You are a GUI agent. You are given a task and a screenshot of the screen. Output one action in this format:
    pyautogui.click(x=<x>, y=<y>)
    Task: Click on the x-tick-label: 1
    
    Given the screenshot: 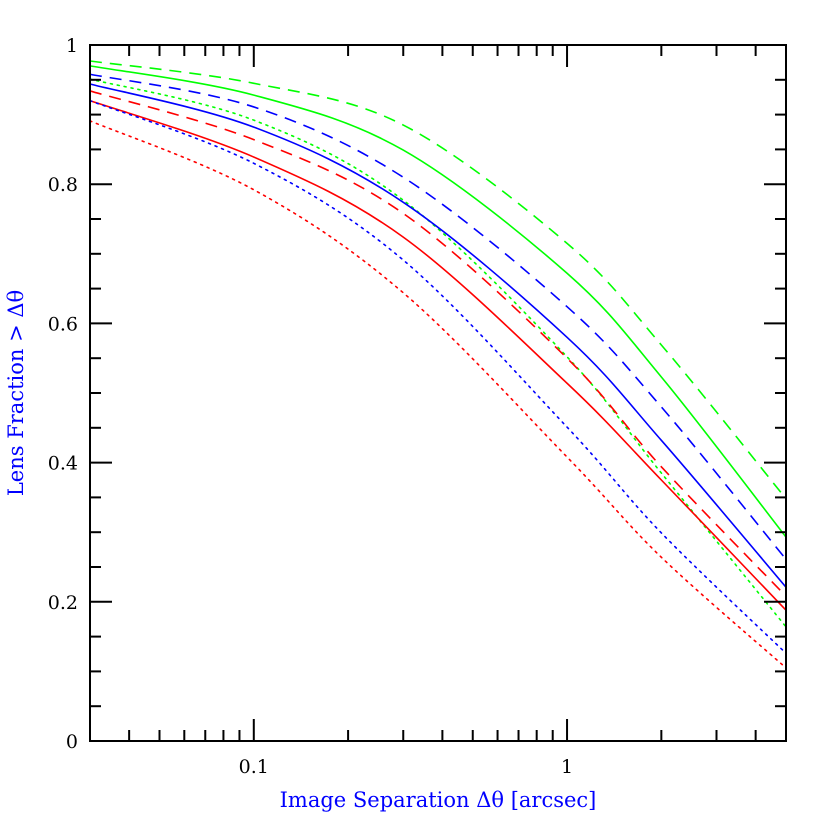 What is the action you would take?
    pyautogui.click(x=567, y=767)
    